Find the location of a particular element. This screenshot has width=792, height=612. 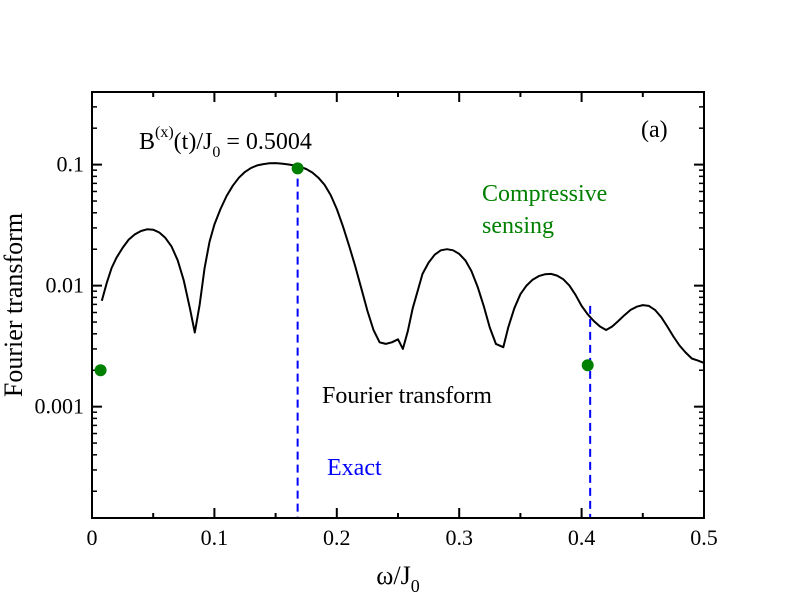

y-tick-label: 0.01 is located at coordinates (65, 285).